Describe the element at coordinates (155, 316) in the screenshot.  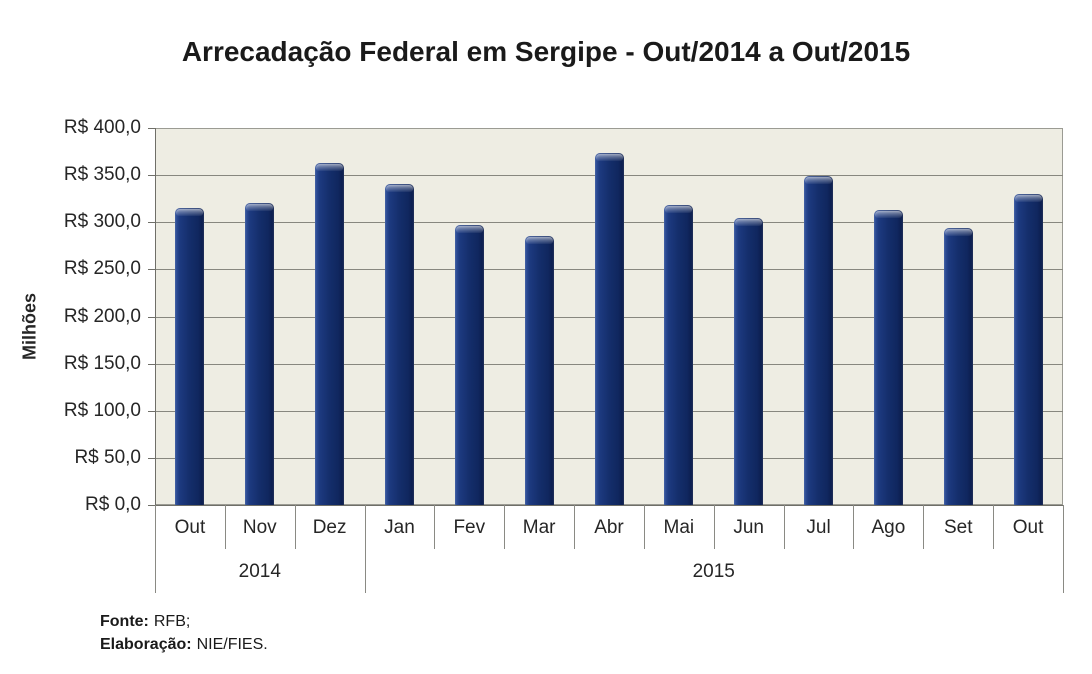
I see `y-axis-line` at that location.